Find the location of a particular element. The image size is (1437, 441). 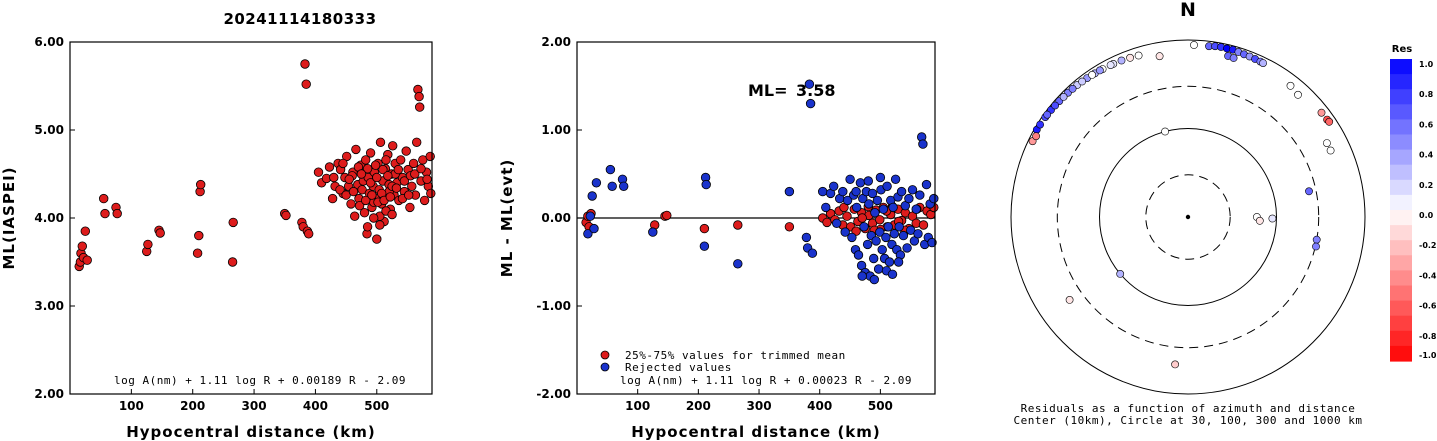

colorbar-tick-label: 0.0 is located at coordinates (1426, 215).